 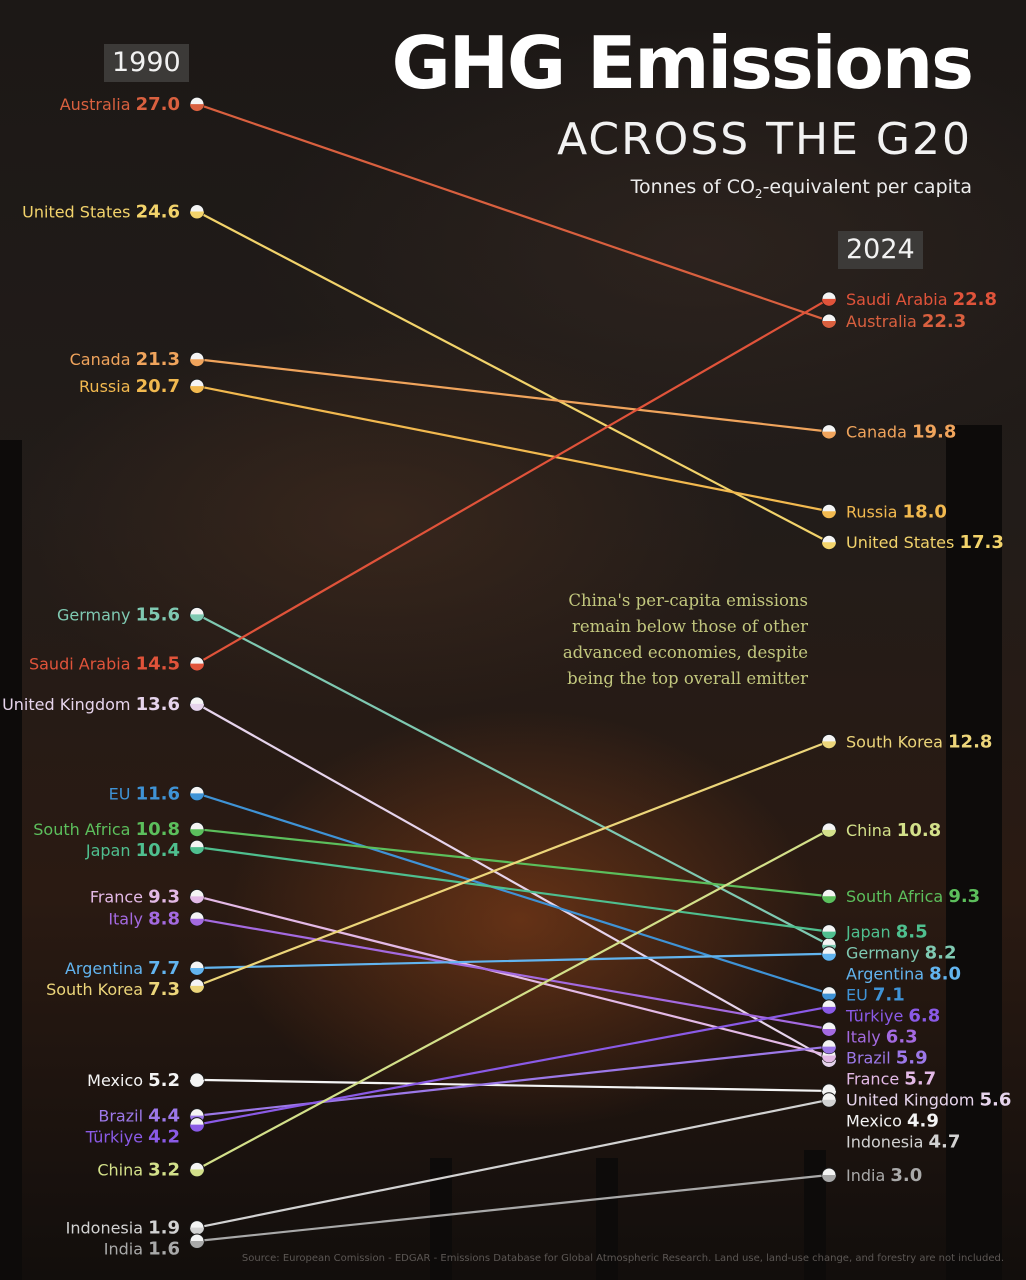 I want to click on value-2024: 3.0, so click(x=906, y=1175).